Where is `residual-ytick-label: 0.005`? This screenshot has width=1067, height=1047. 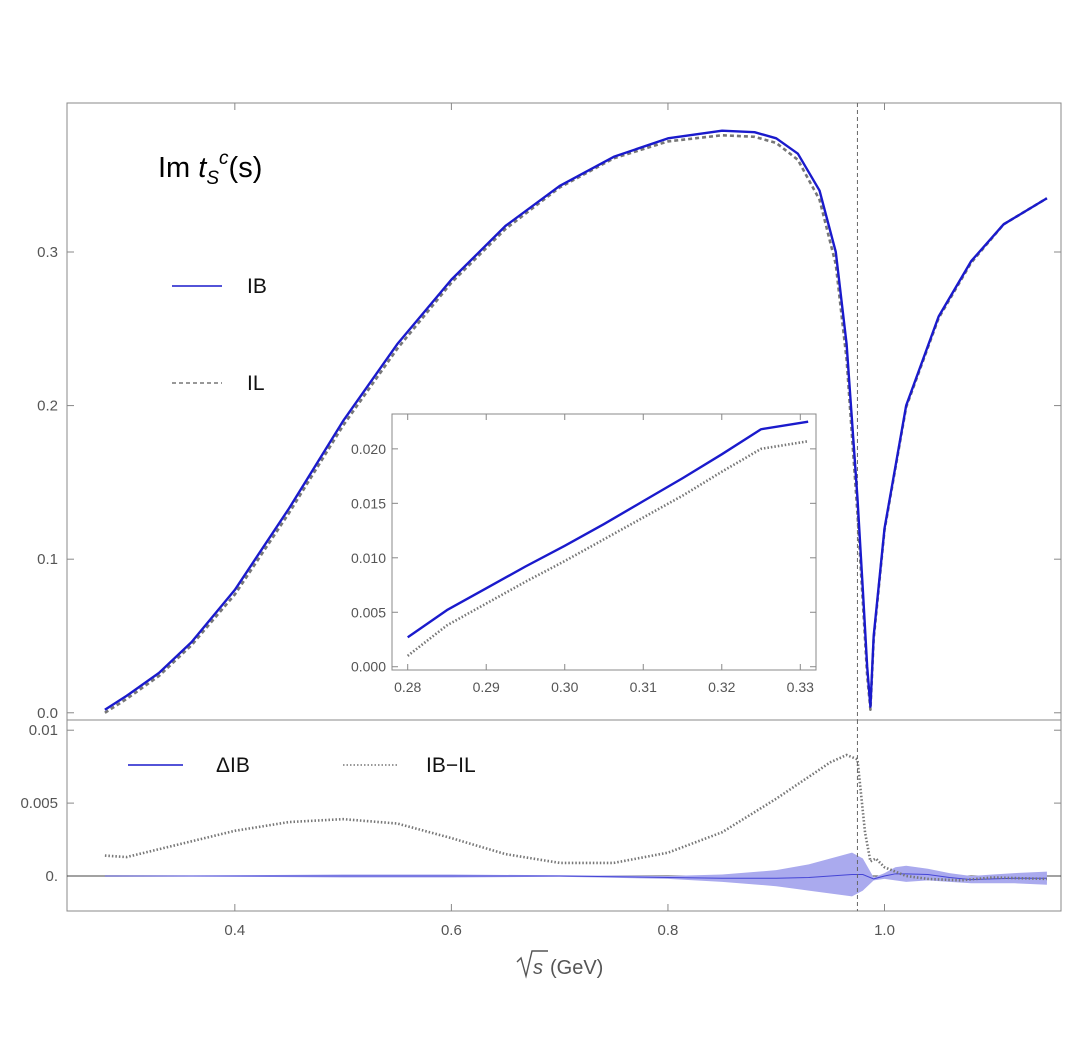
residual-ytick-label: 0.005 is located at coordinates (39, 803).